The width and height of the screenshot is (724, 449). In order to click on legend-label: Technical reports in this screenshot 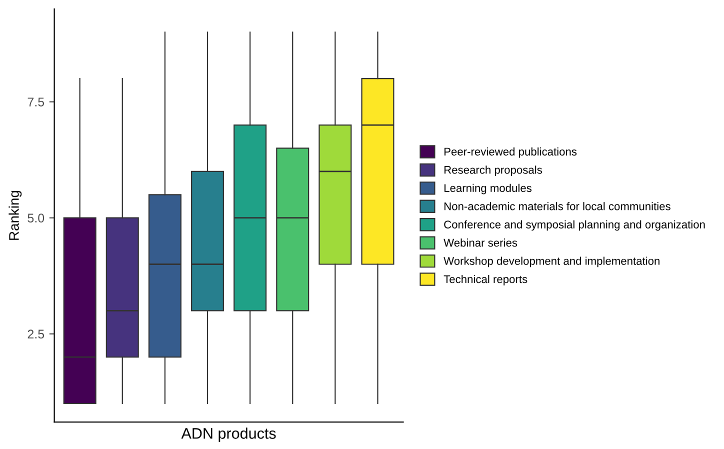, I will do `click(486, 280)`.